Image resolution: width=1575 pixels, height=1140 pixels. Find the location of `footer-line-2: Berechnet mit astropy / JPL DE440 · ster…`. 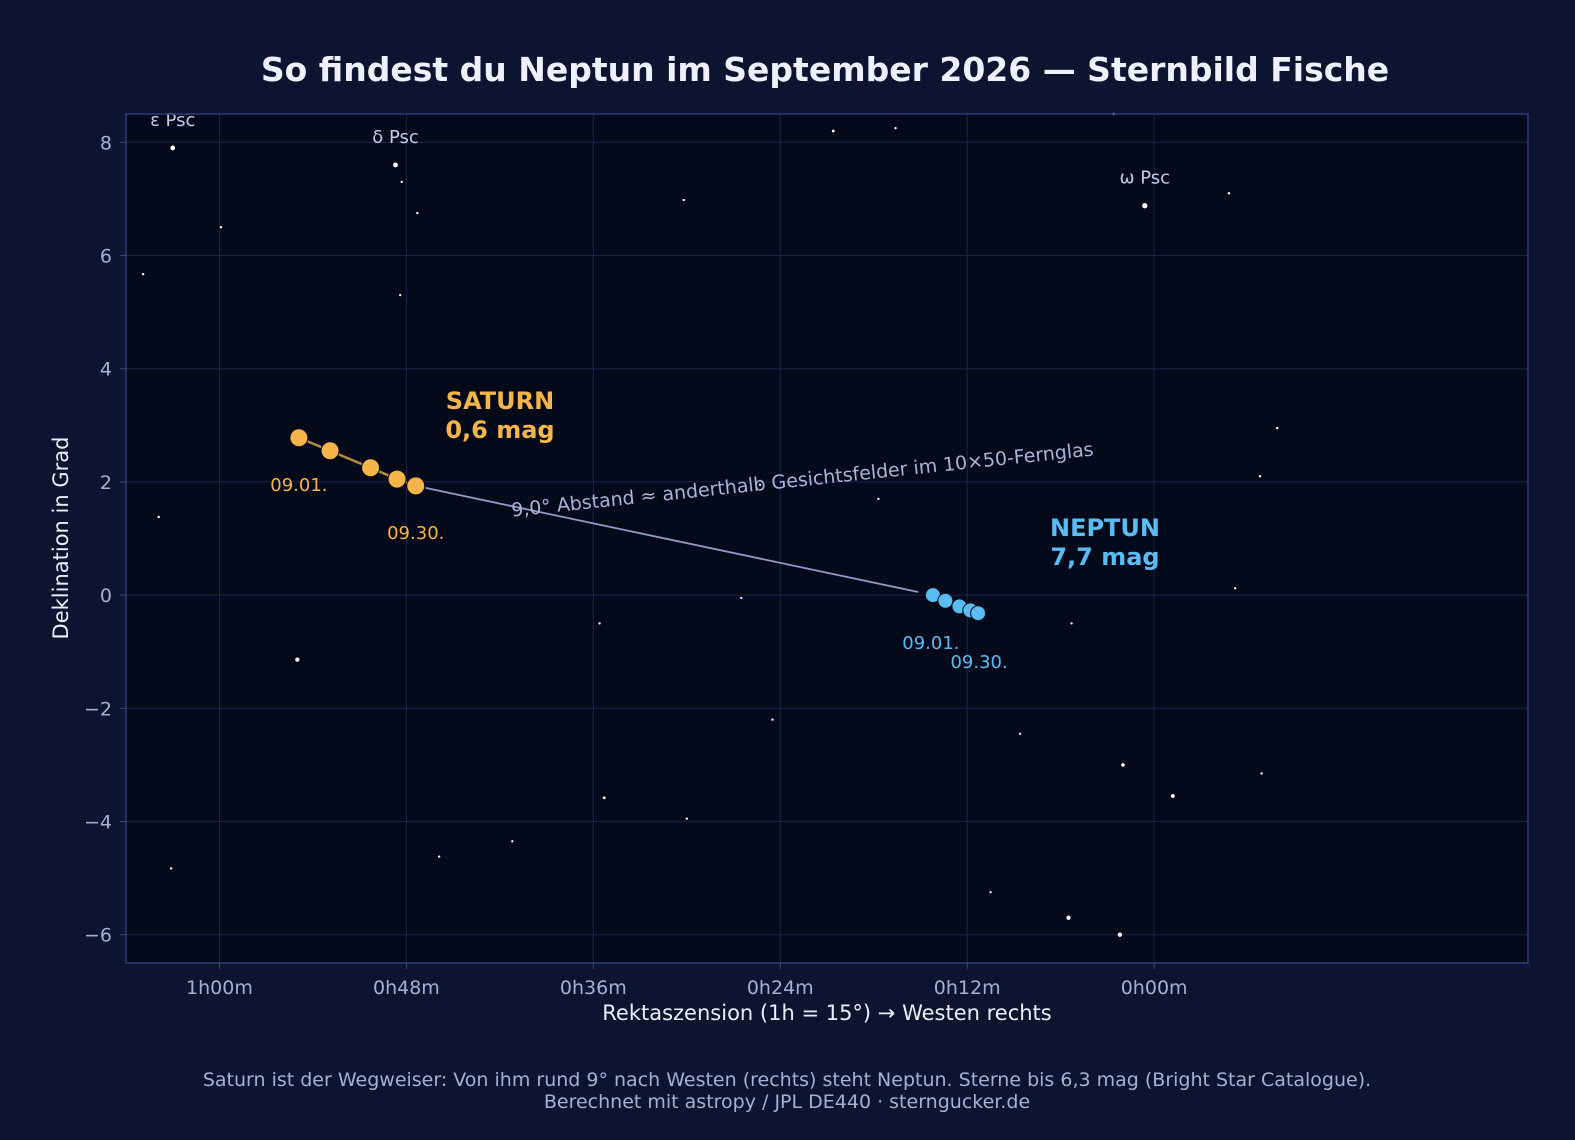

footer-line-2: Berechnet mit astropy / JPL DE440 · ster… is located at coordinates (787, 1102).